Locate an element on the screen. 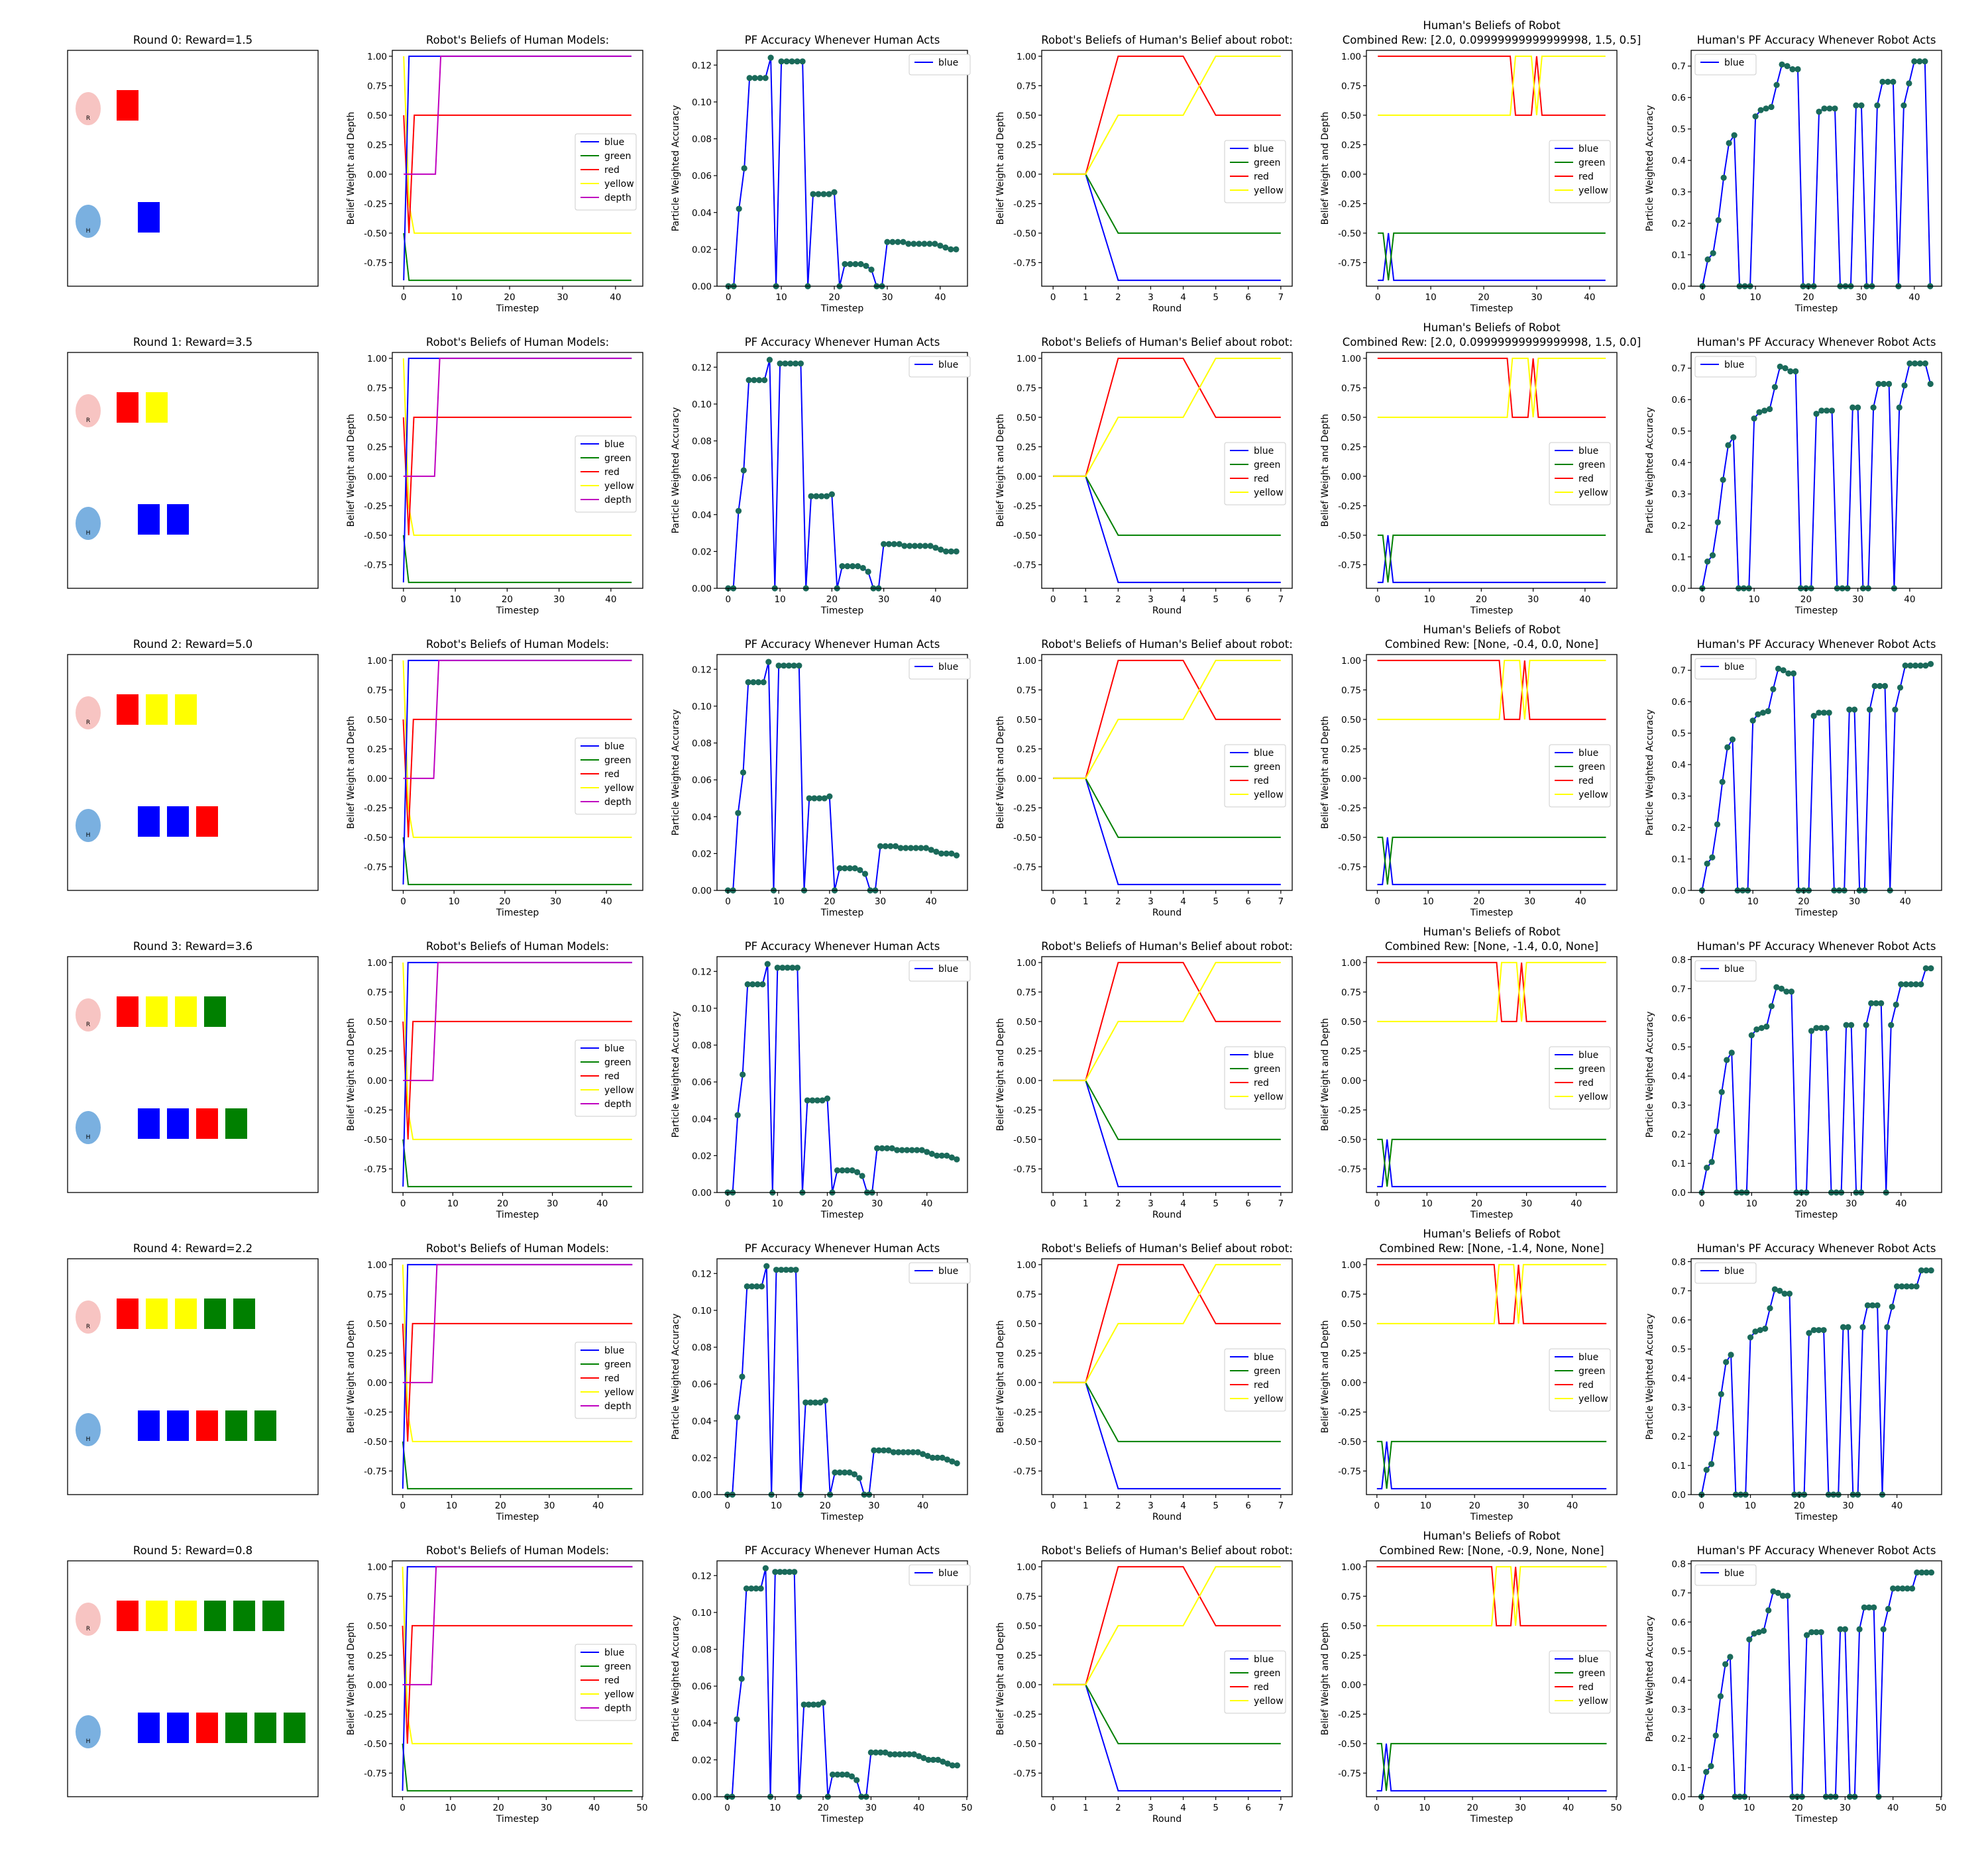 The width and height of the screenshot is (1988, 1855). scene-title: Round 1: Reward=3.5 is located at coordinates (192, 342).